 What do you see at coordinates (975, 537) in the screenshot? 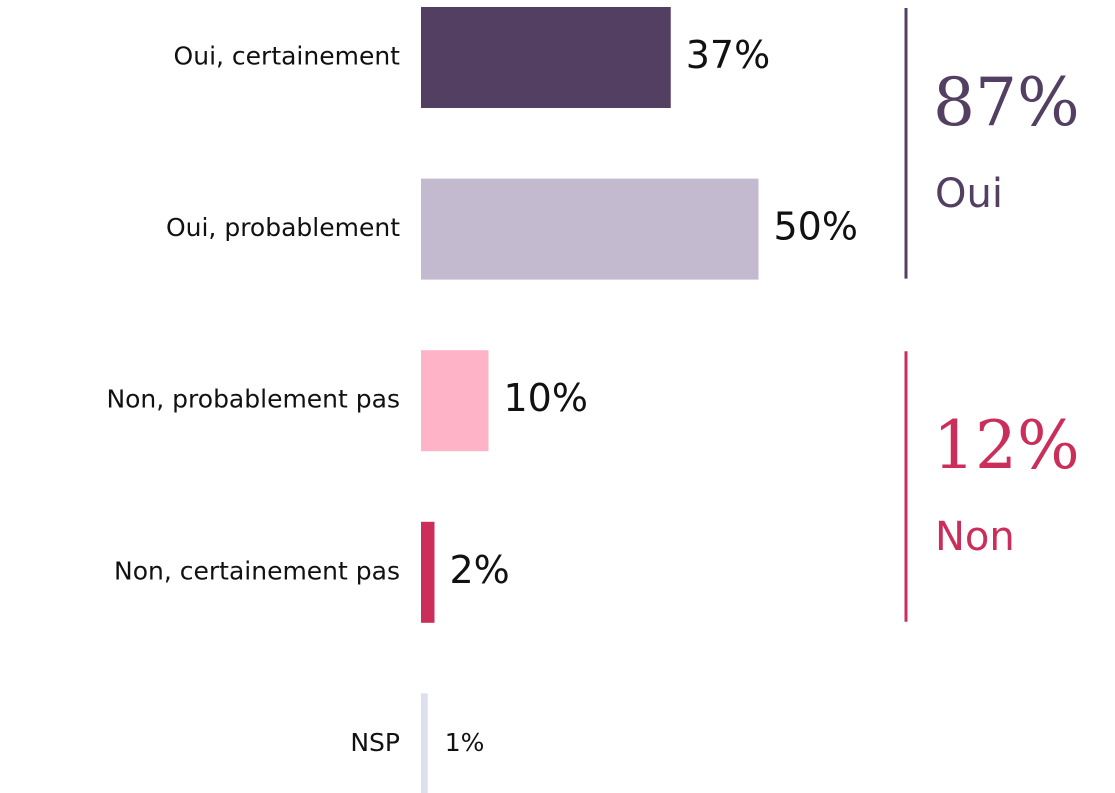
I see `summary-label: Non` at bounding box center [975, 537].